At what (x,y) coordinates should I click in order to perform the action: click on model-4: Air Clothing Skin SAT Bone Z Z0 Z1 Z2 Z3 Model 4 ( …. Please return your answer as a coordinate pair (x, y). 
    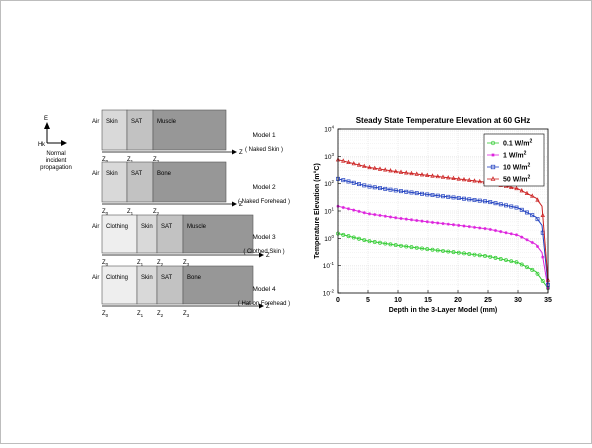
    Looking at the image, I should click on (191, 291).